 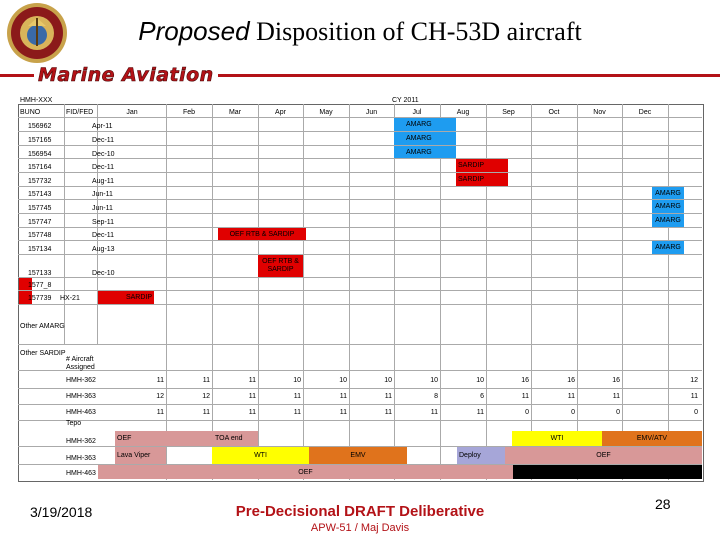 I want to click on usmc-emblem-icon, so click(x=37, y=33).